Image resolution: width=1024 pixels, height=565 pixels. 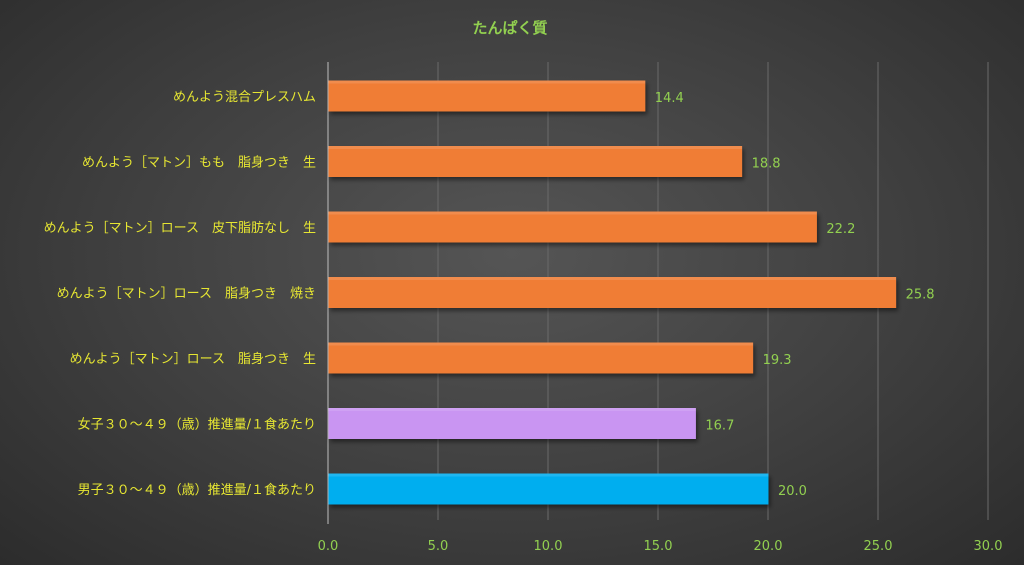 What do you see at coordinates (669, 98) in the screenshot?
I see `data-label: 14.4` at bounding box center [669, 98].